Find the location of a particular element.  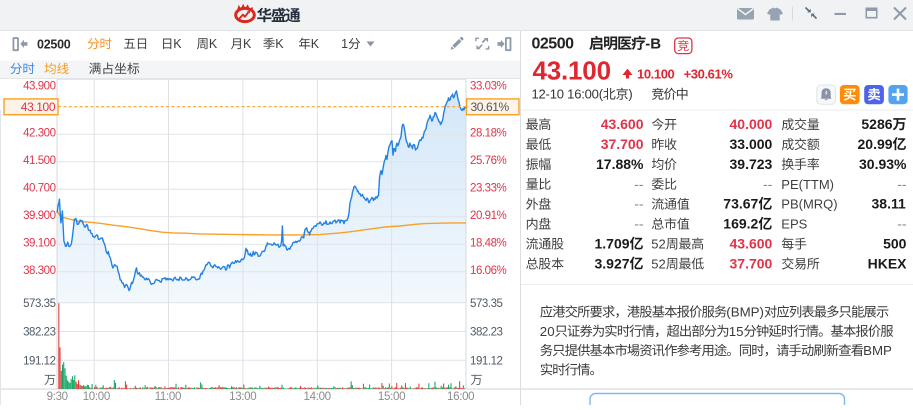

svg-text: 42.300 is located at coordinates (39, 134).